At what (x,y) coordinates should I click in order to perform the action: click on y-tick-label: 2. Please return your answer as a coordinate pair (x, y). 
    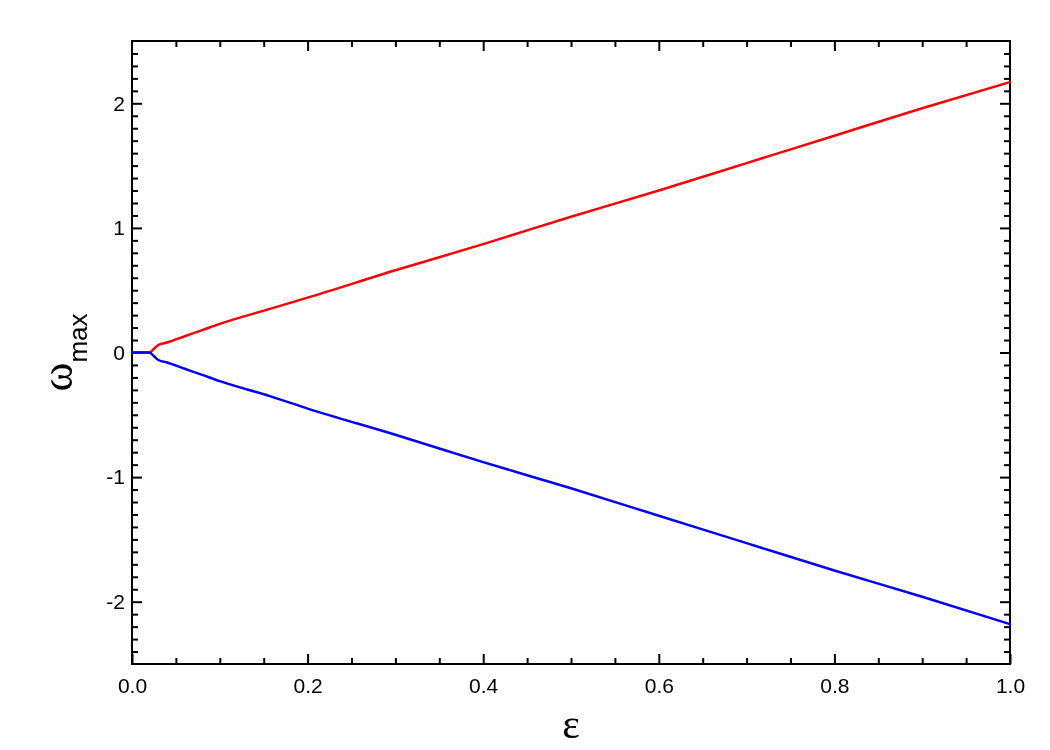
    Looking at the image, I should click on (119, 103).